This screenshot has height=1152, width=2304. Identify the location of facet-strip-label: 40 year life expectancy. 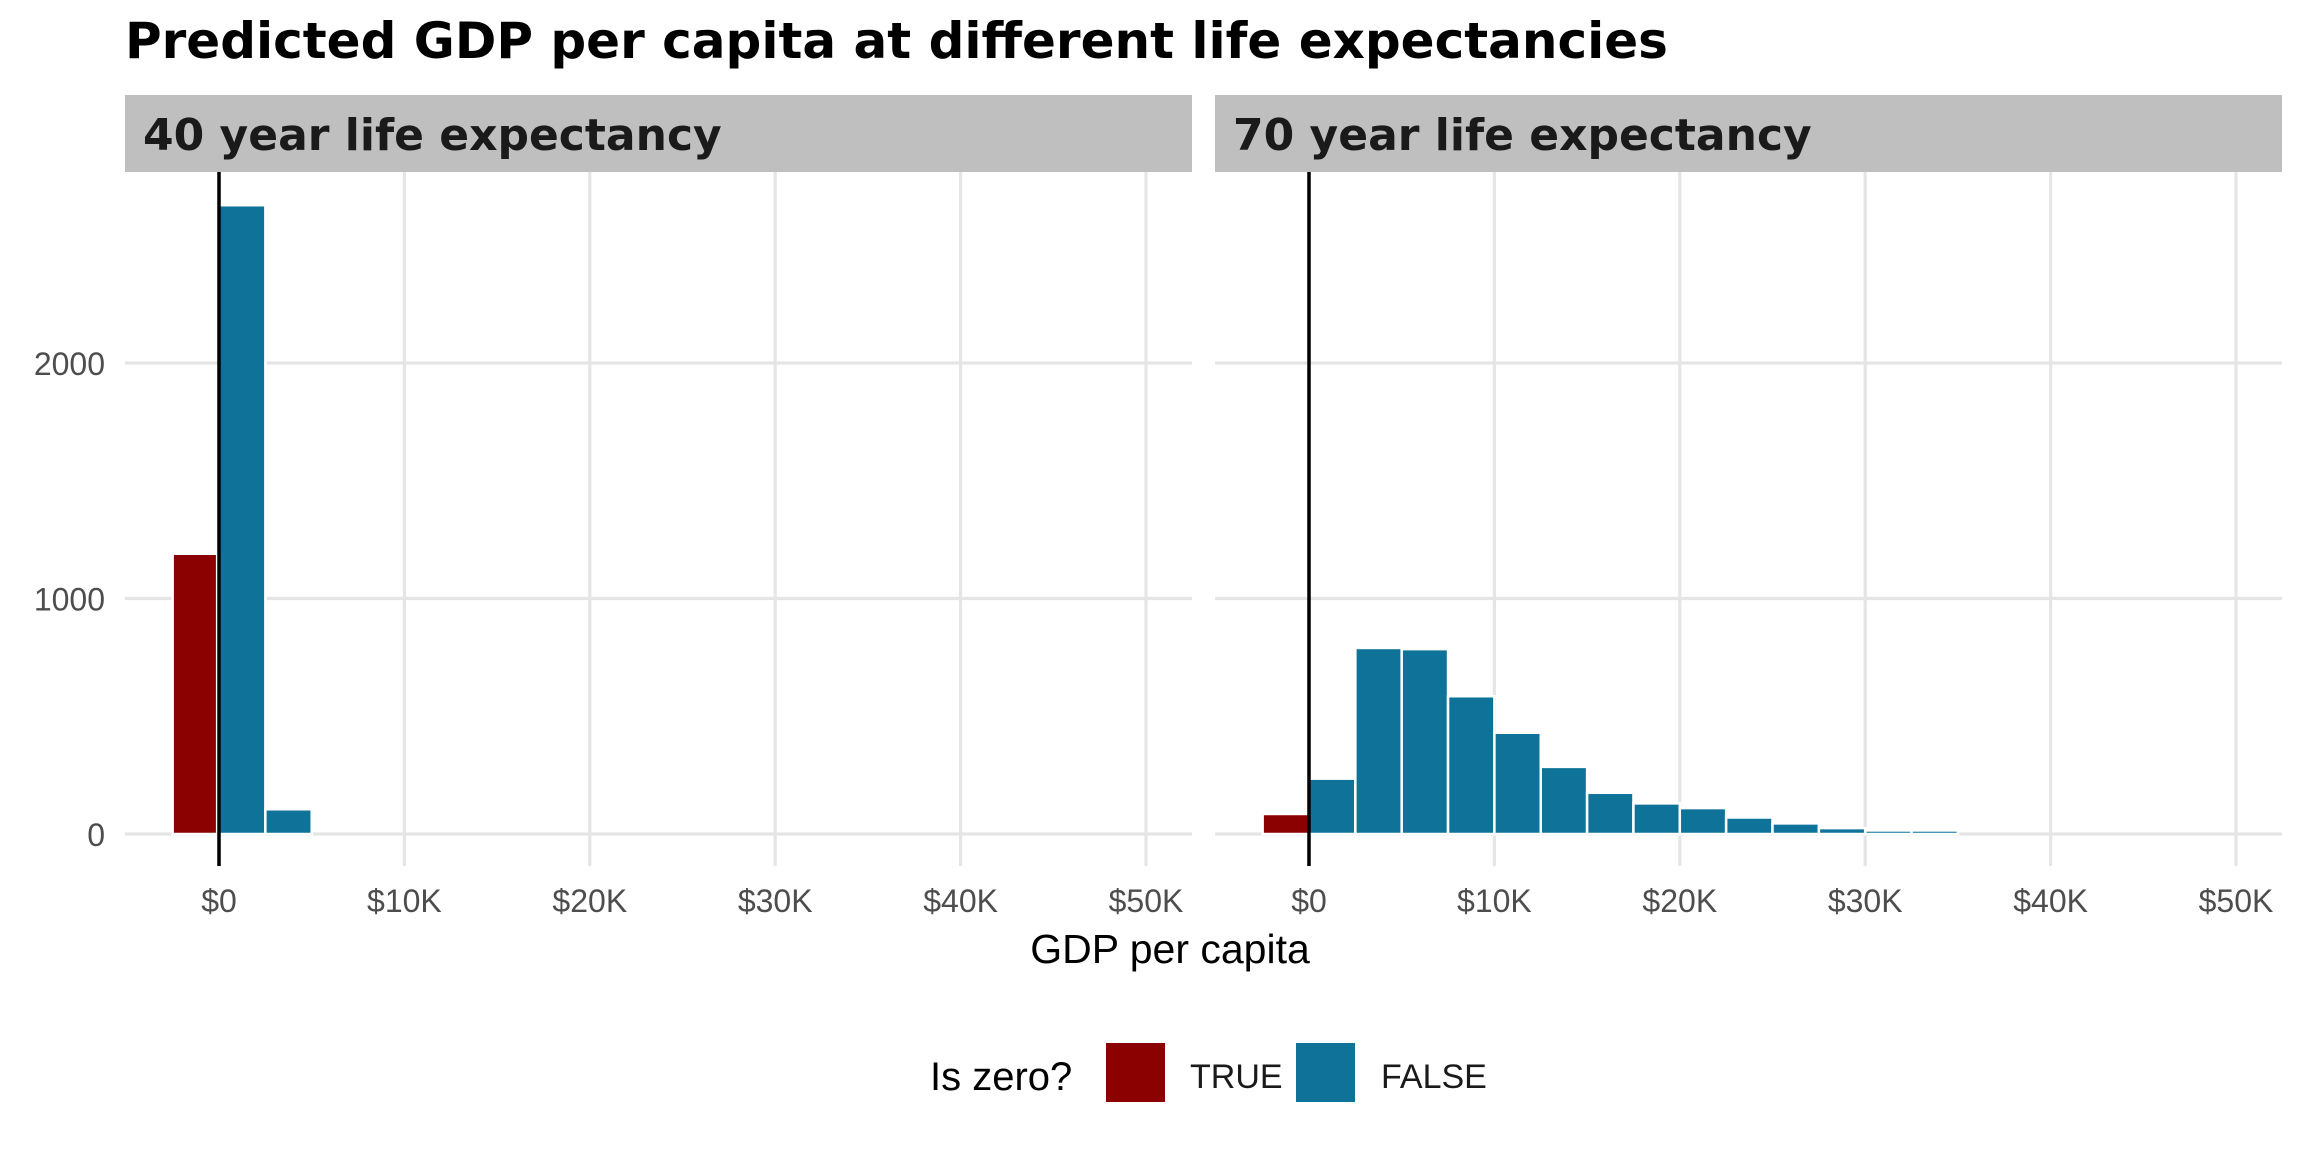
(432, 135).